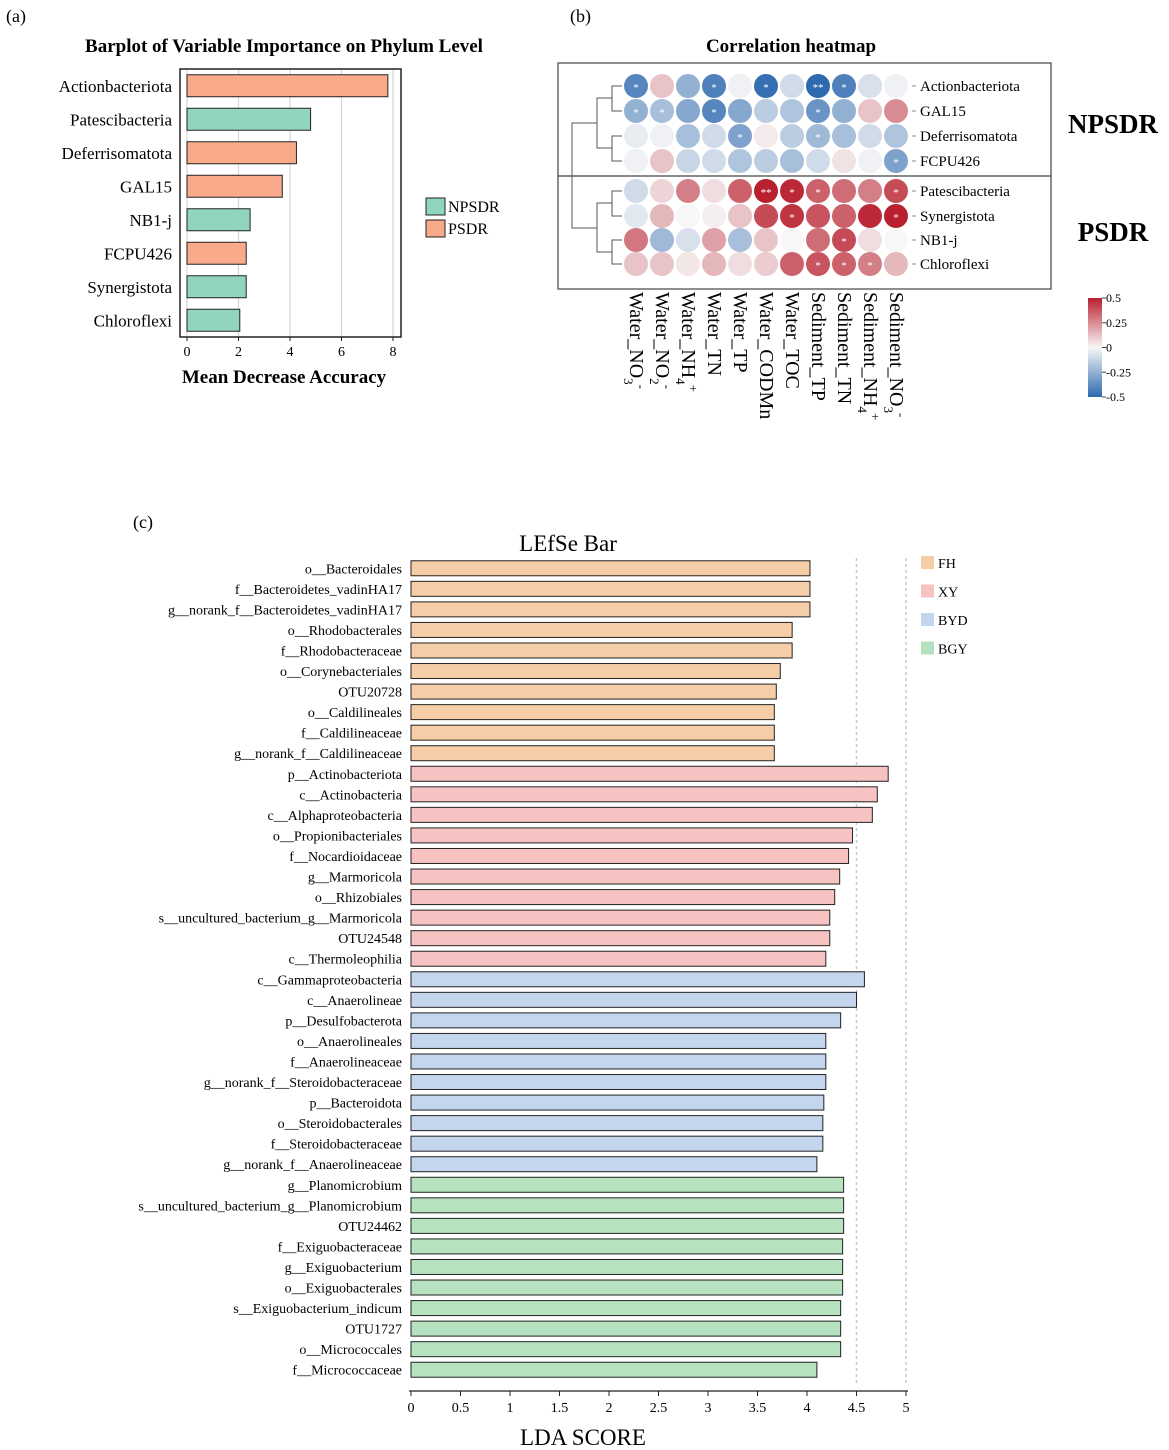  I want to click on panel-c-bar-label: c__Anaerolineae, so click(354, 1001).